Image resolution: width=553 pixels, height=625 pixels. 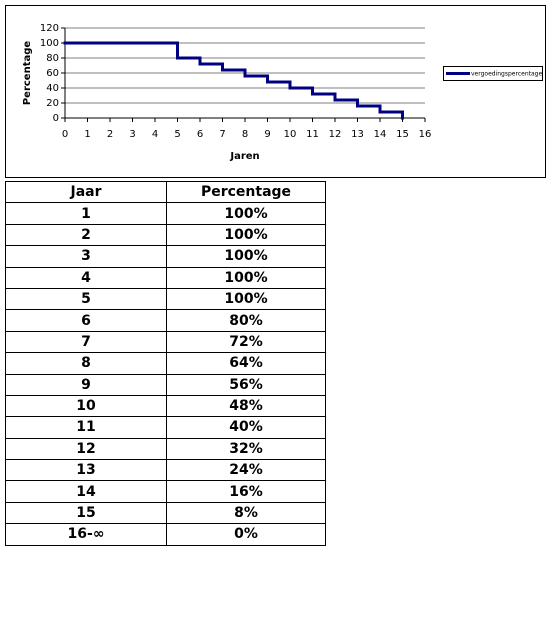 I want to click on table-cell: 9, so click(x=86, y=384).